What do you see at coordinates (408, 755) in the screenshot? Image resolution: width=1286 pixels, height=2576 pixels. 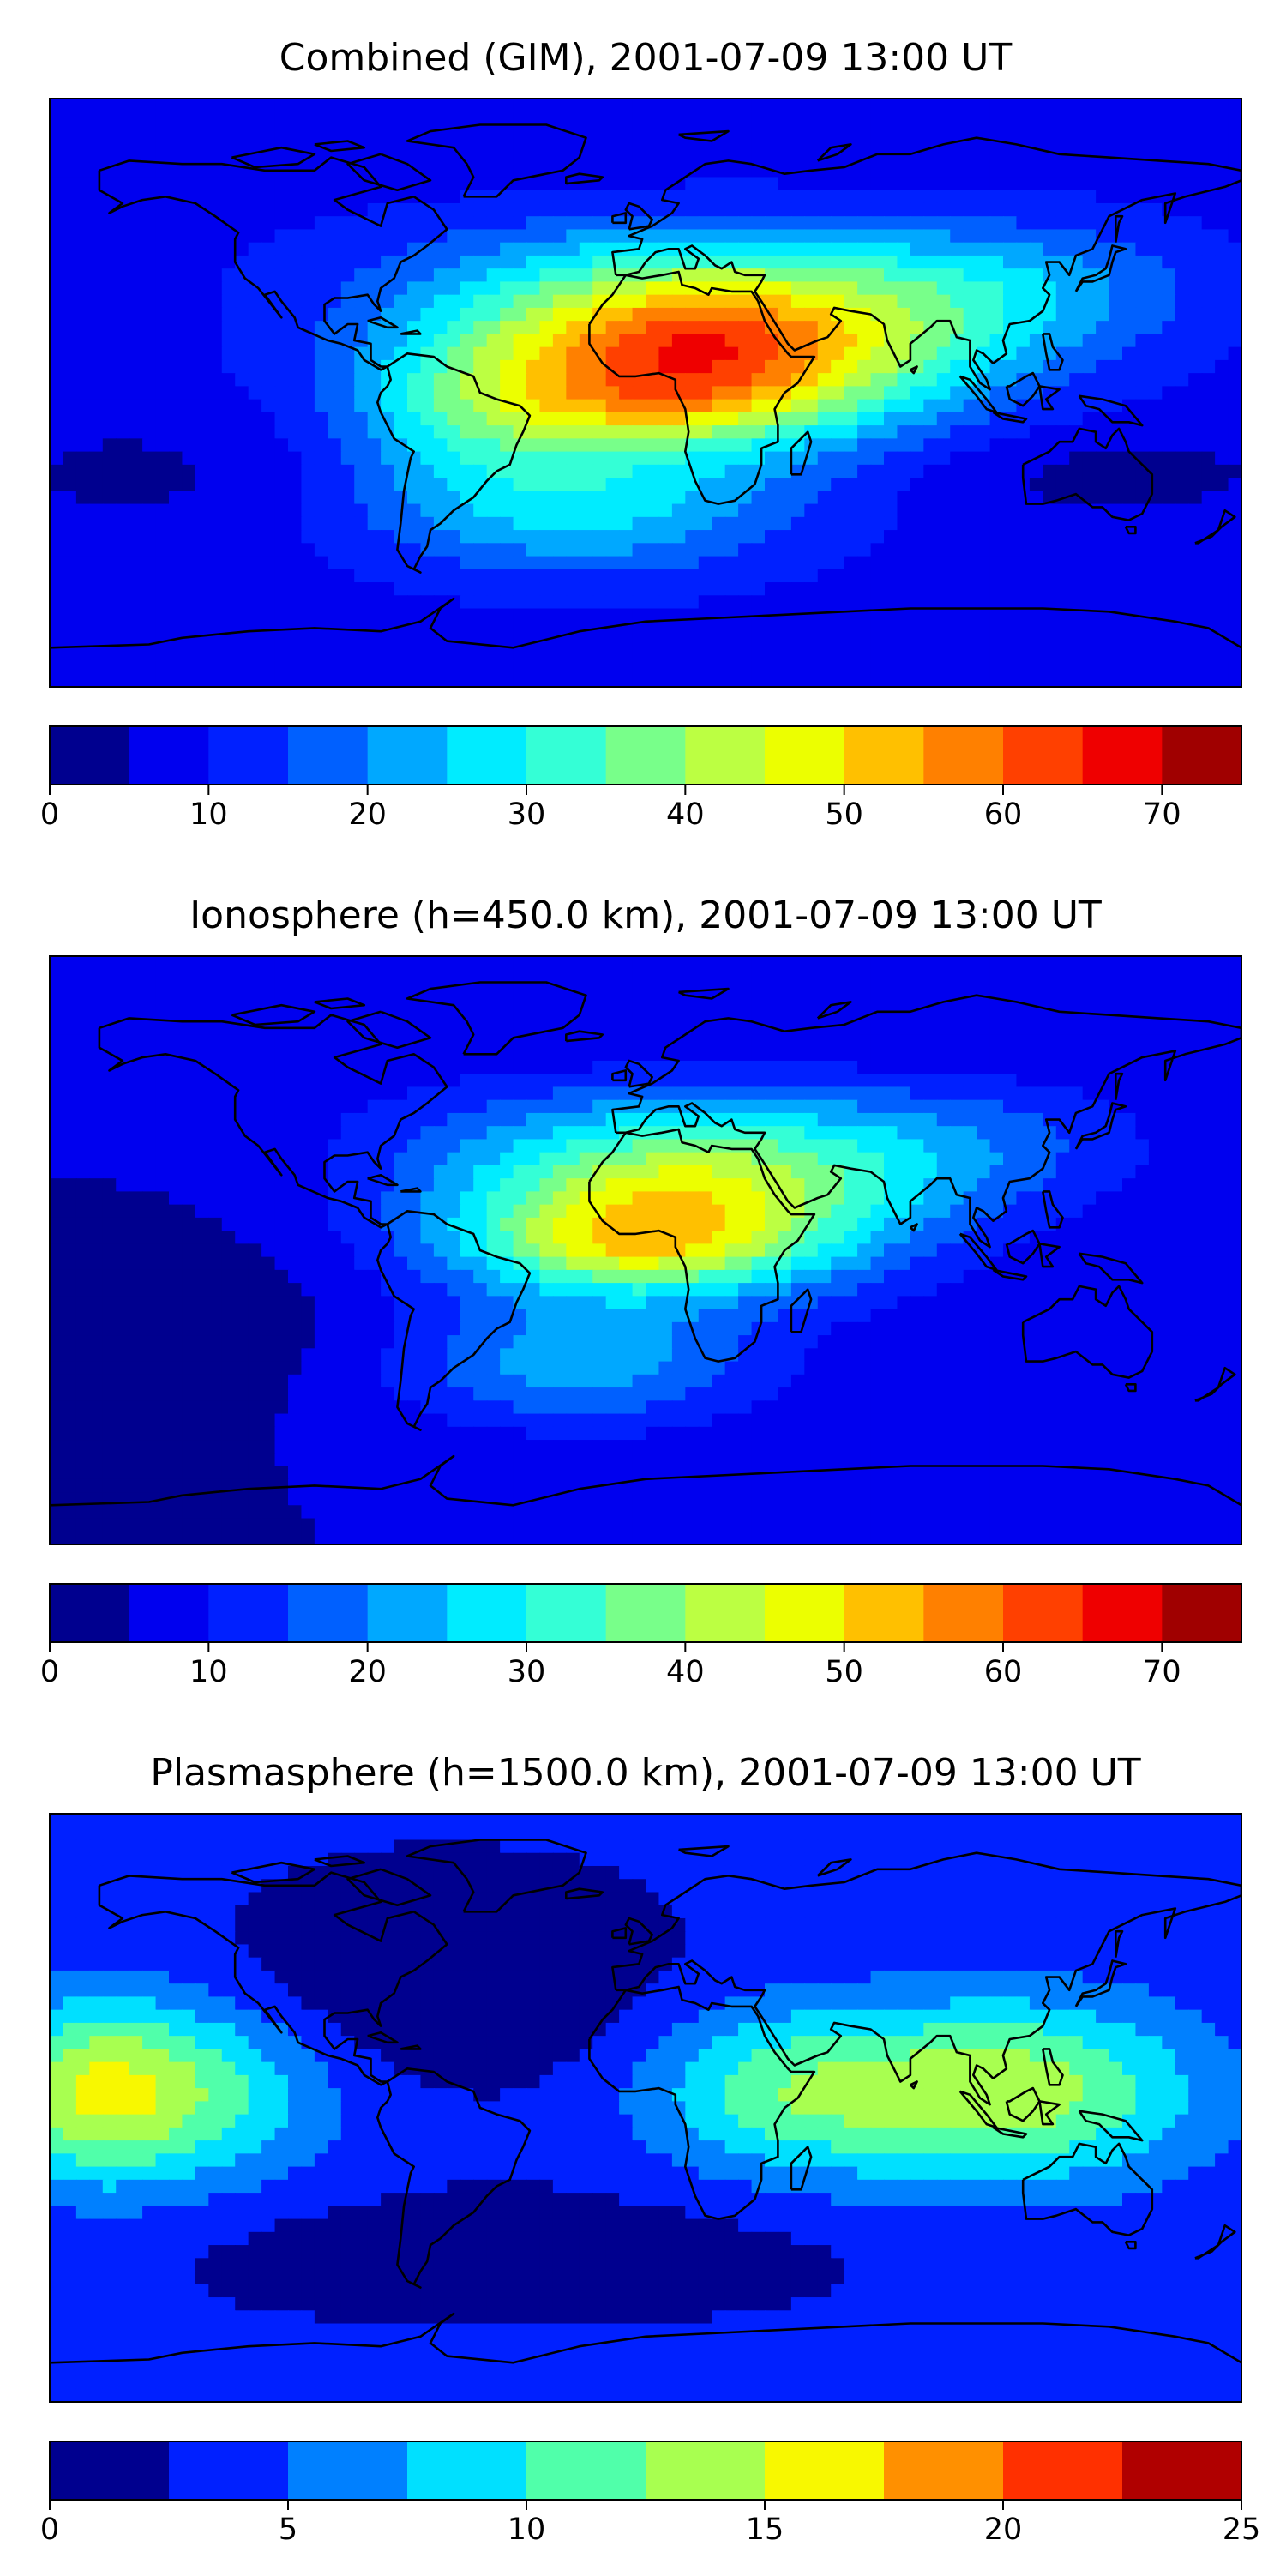 I see `colorbar-swatch` at bounding box center [408, 755].